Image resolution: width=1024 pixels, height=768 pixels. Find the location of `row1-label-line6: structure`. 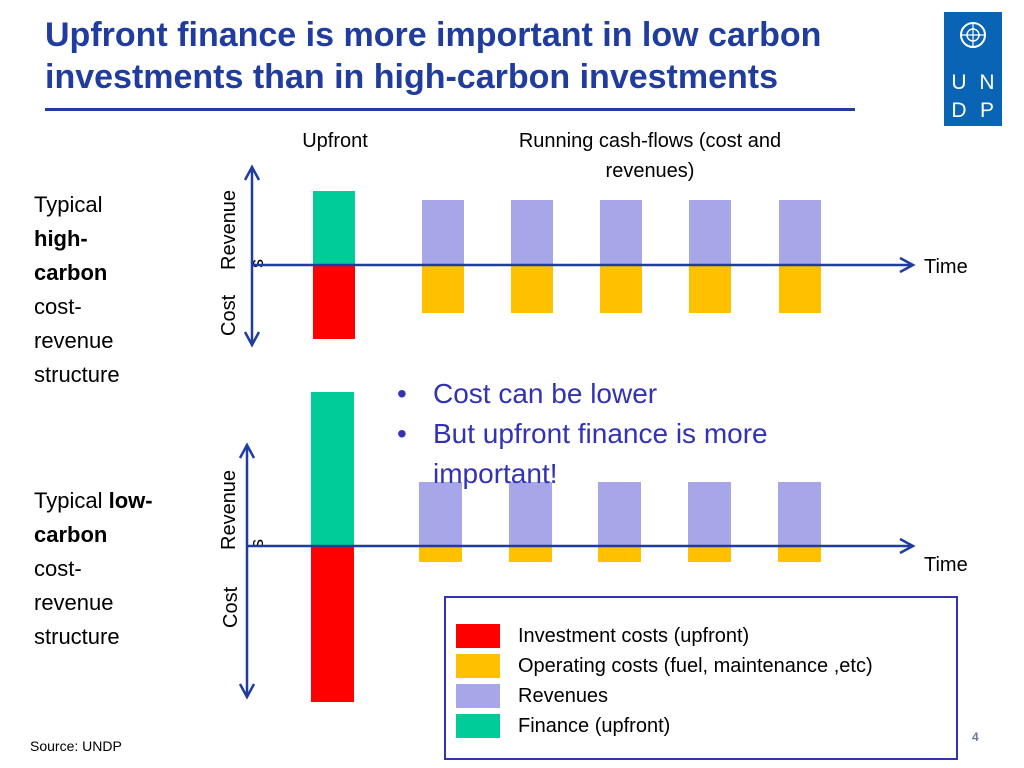

row1-label-line6: structure is located at coordinates (77, 374).